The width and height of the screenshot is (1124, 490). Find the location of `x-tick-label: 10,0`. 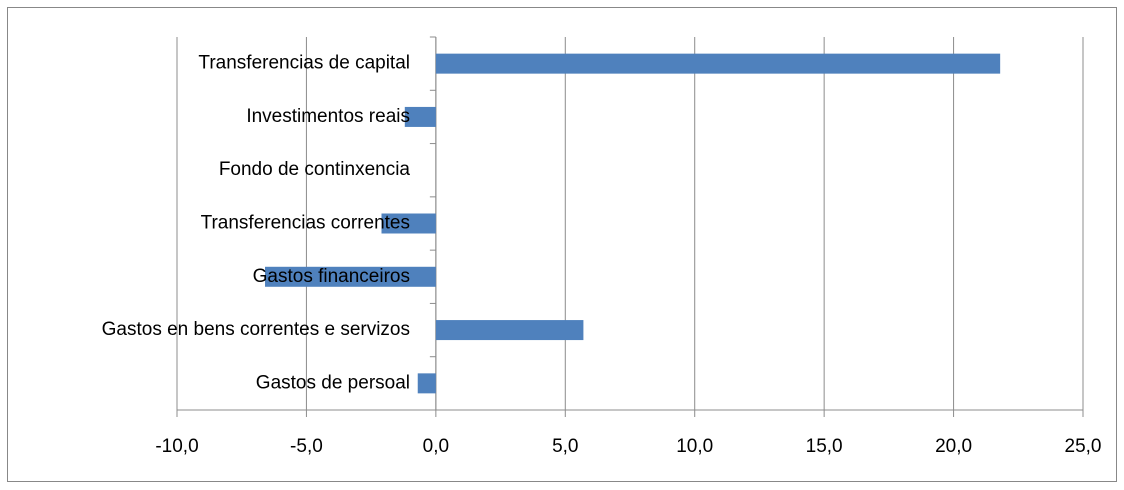

x-tick-label: 10,0 is located at coordinates (694, 446).